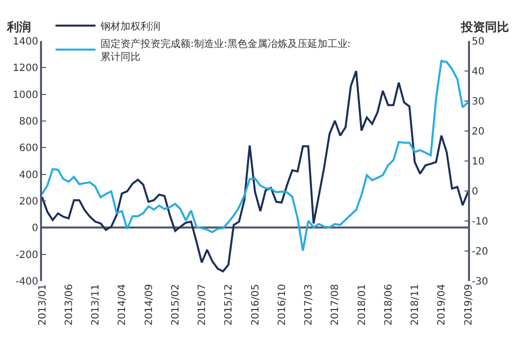  Describe the element at coordinates (28, 175) in the screenshot. I see `y-tick-label: 400` at that location.